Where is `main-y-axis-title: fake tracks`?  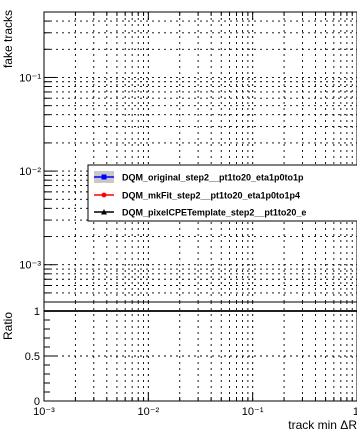
main-y-axis-title: fake tracks is located at coordinates (8, 39).